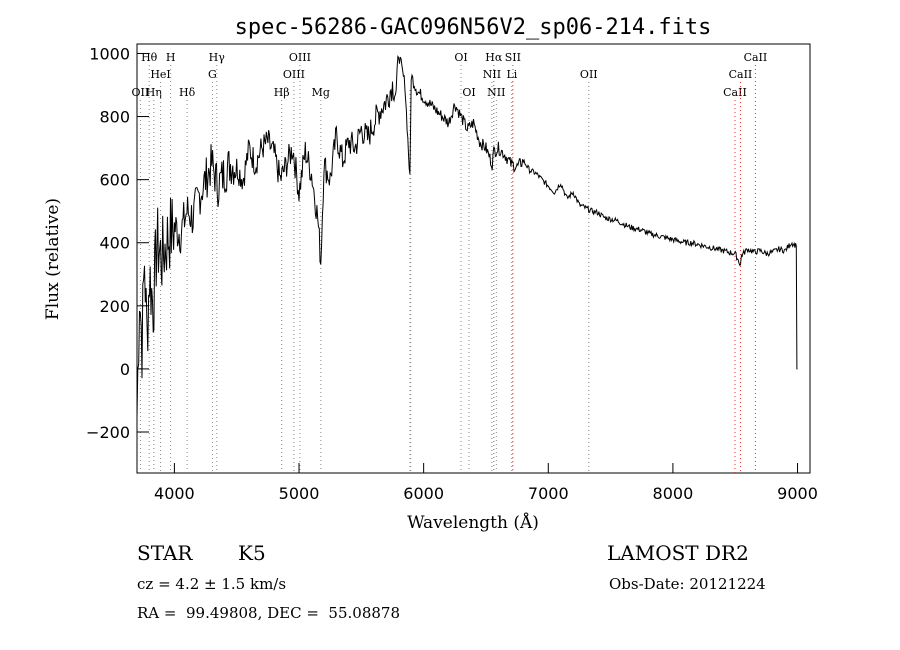  What do you see at coordinates (165, 553) in the screenshot?
I see `object-class: STAR` at bounding box center [165, 553].